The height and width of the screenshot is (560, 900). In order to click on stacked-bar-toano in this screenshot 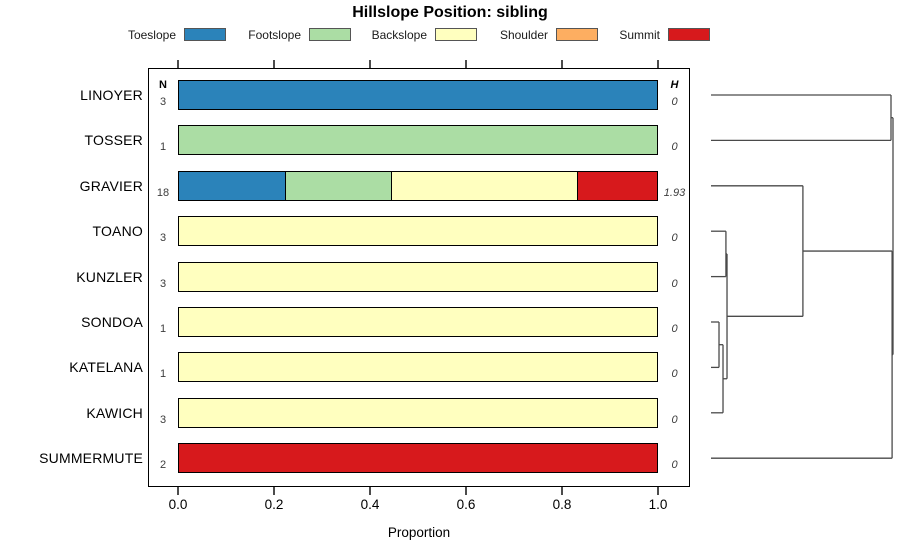, I will do `click(418, 231)`.